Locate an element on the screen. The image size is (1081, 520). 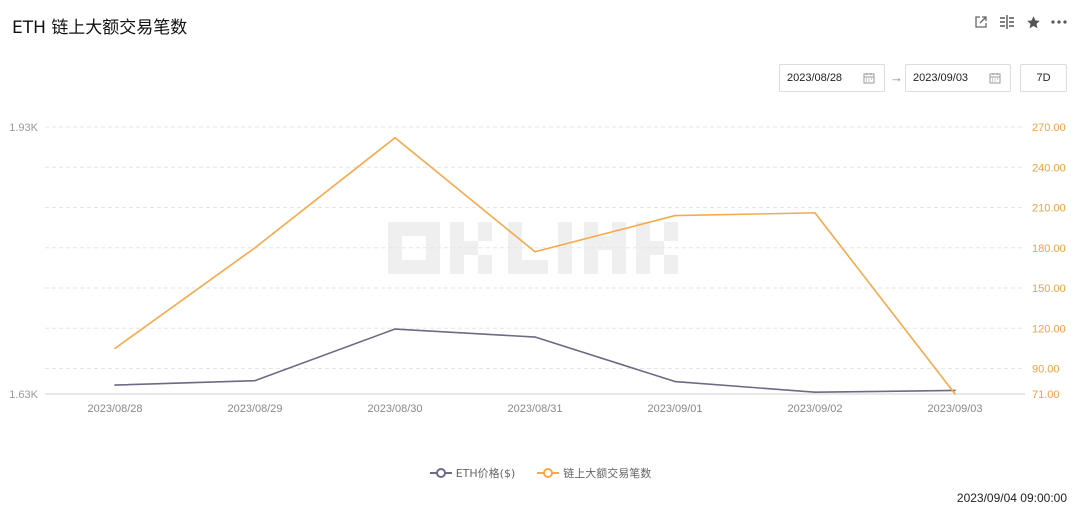
legend-item-count: 链上大额交易笔数 is located at coordinates (594, 473).